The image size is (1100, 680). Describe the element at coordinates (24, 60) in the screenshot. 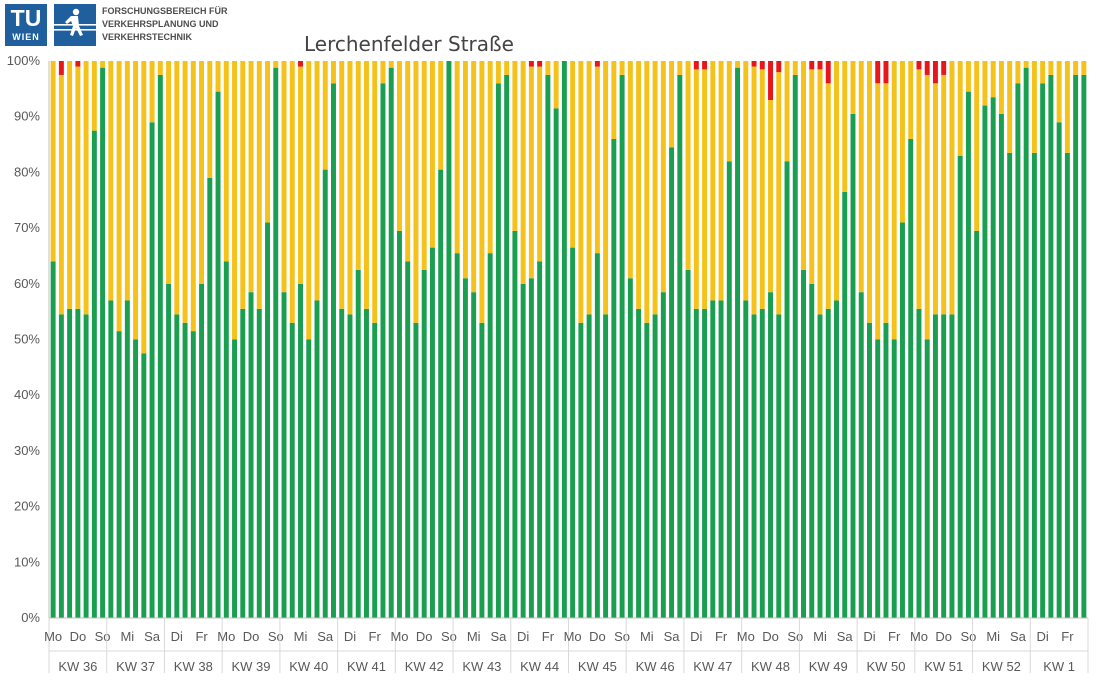

I see `y-tick-label: 100%` at that location.